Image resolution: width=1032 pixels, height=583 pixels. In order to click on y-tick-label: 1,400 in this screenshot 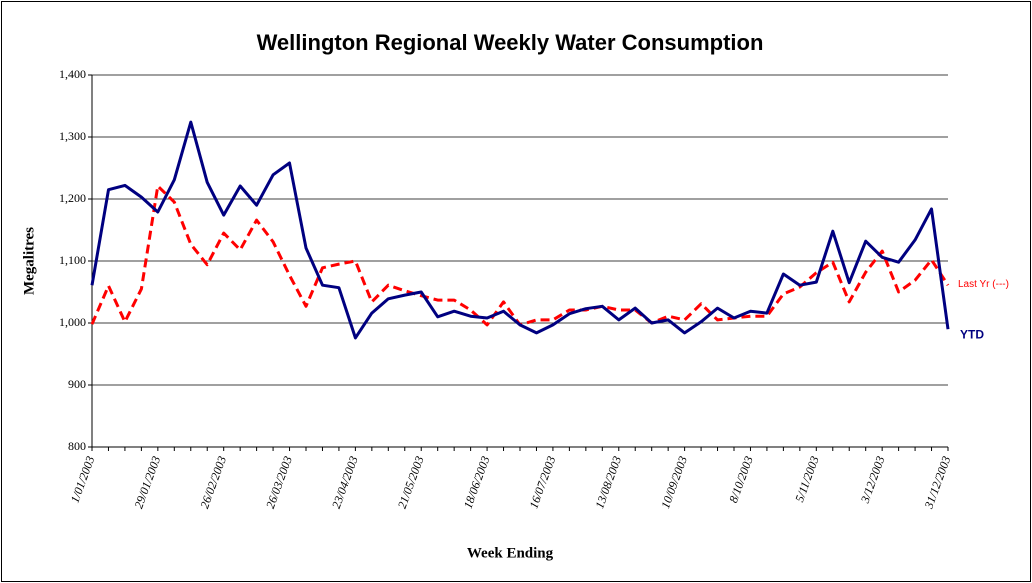, I will do `click(72, 74)`.